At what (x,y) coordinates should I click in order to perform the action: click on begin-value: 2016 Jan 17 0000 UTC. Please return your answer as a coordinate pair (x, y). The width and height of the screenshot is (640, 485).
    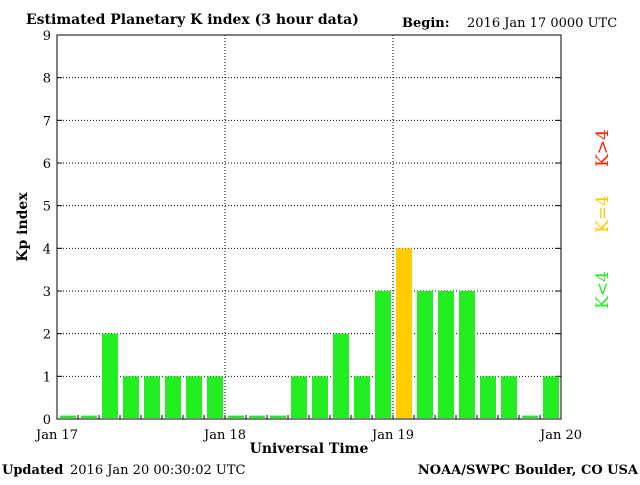
    Looking at the image, I should click on (542, 23).